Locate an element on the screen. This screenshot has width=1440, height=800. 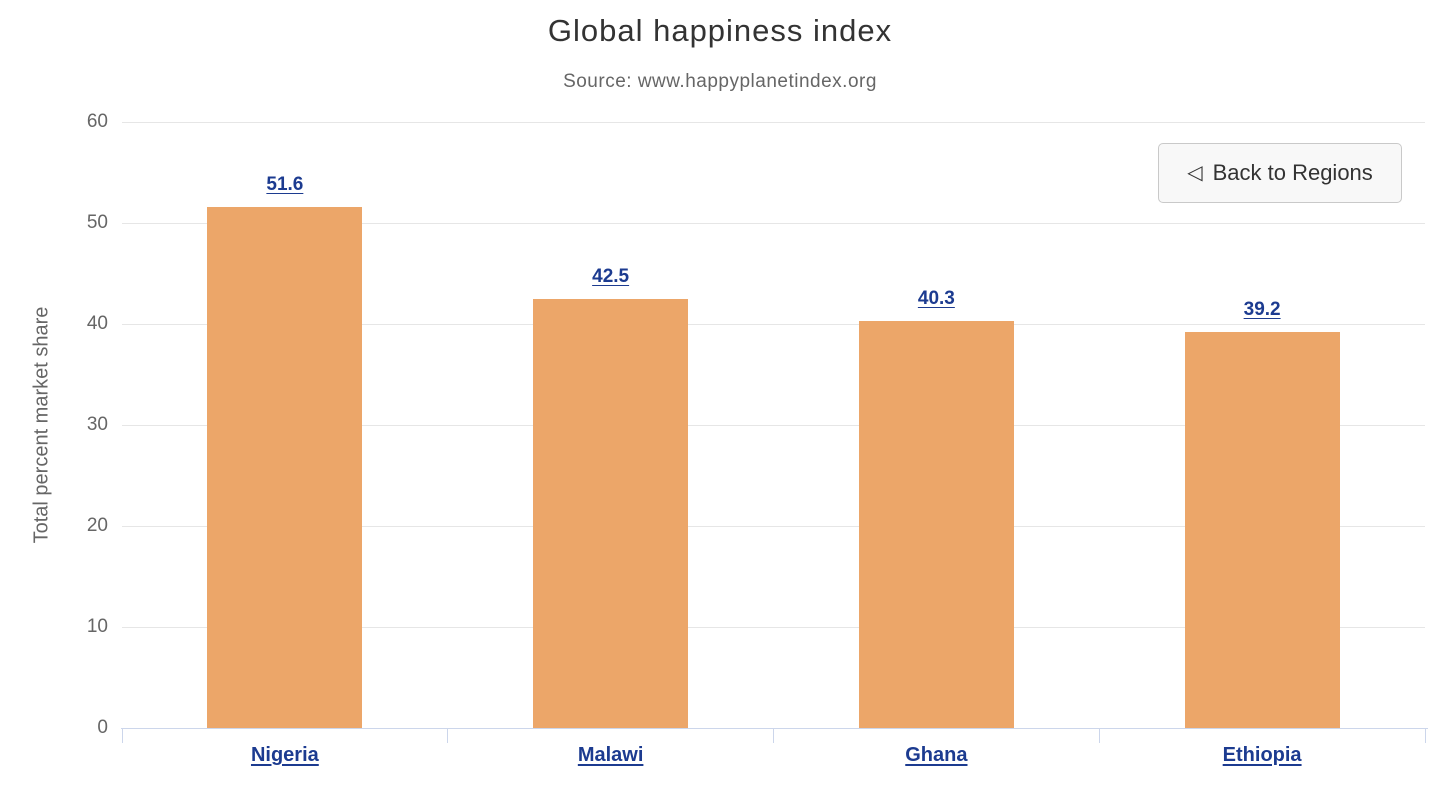
bar-nigeria is located at coordinates (285, 467).